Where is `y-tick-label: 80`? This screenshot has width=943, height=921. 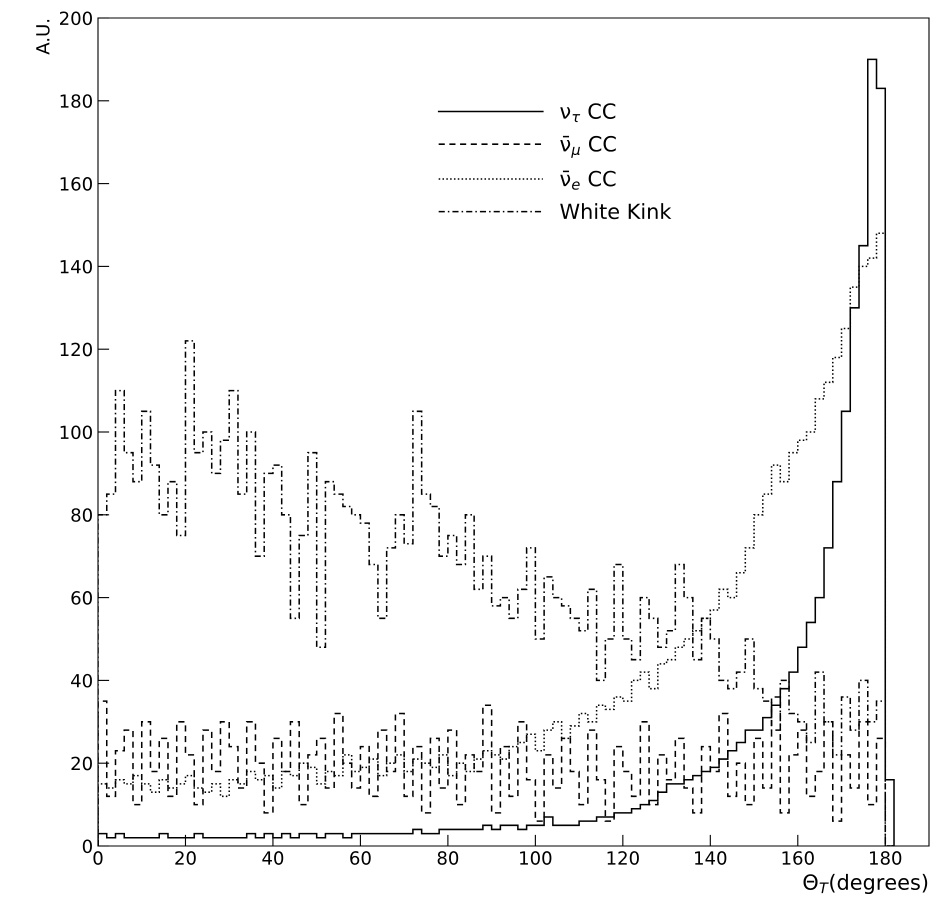 y-tick-label: 80 is located at coordinates (81, 515).